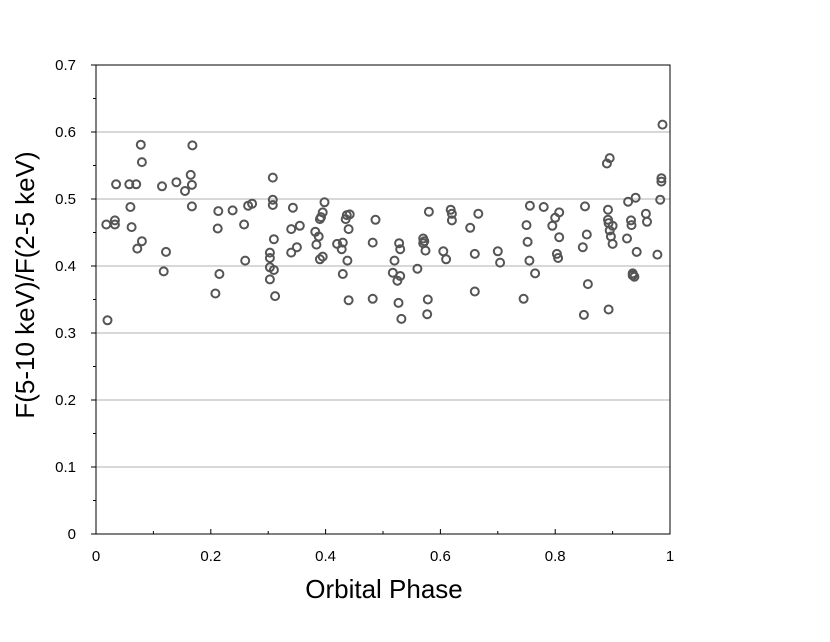 The height and width of the screenshot is (642, 830). What do you see at coordinates (72, 534) in the screenshot?
I see `y-tick-label: 0` at bounding box center [72, 534].